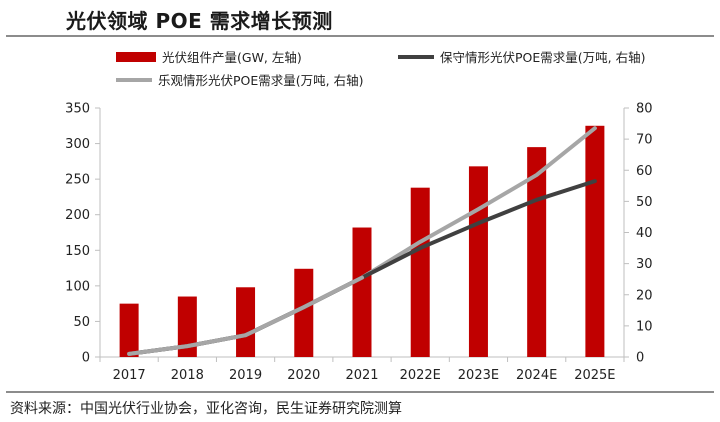  I want to click on legend-item-bars: 光伏组件产量(GW, 左轴), so click(209, 56).